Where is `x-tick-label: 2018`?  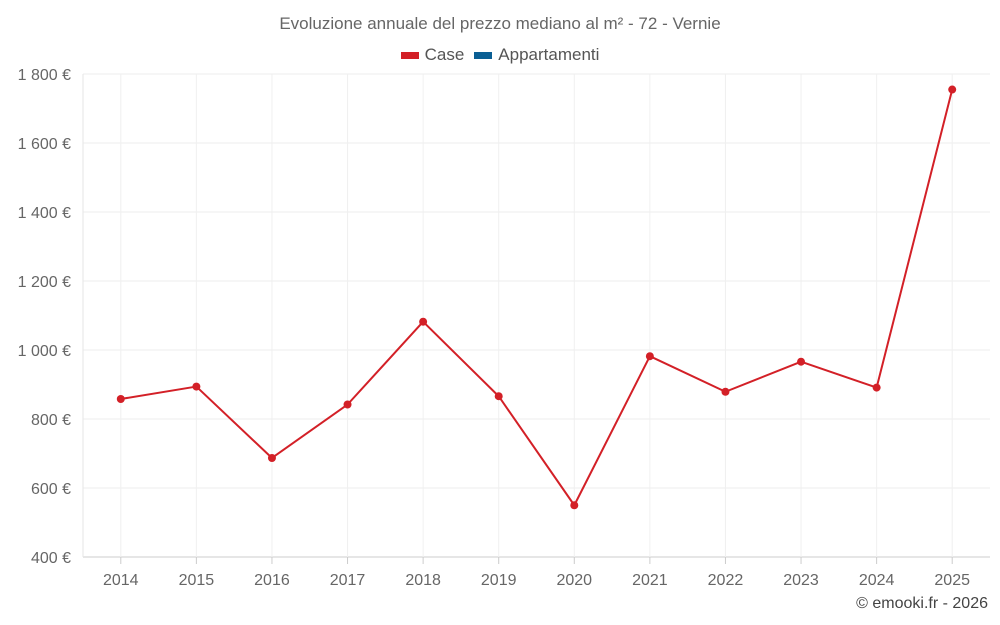
x-tick-label: 2018 is located at coordinates (423, 580).